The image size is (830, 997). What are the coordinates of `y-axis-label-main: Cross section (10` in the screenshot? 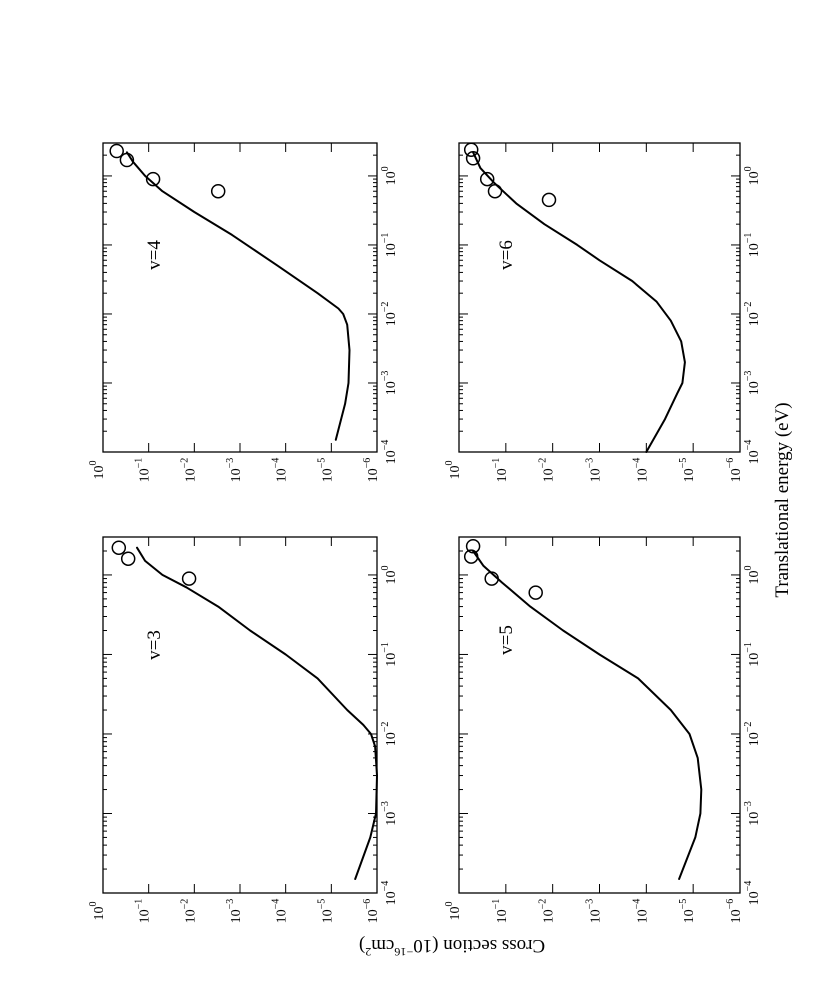 It's located at (479, 945).